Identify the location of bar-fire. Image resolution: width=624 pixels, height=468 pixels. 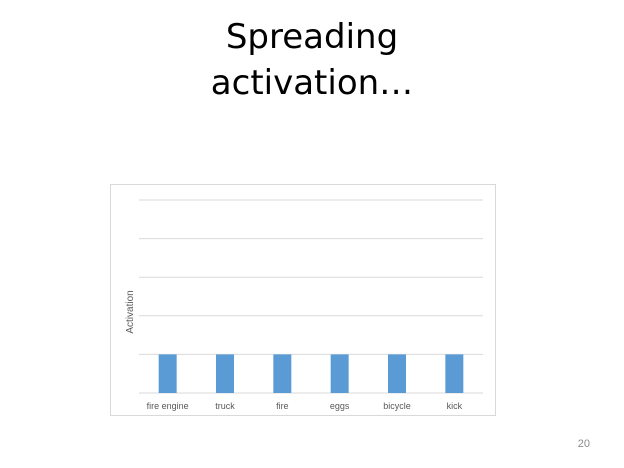
(282, 373).